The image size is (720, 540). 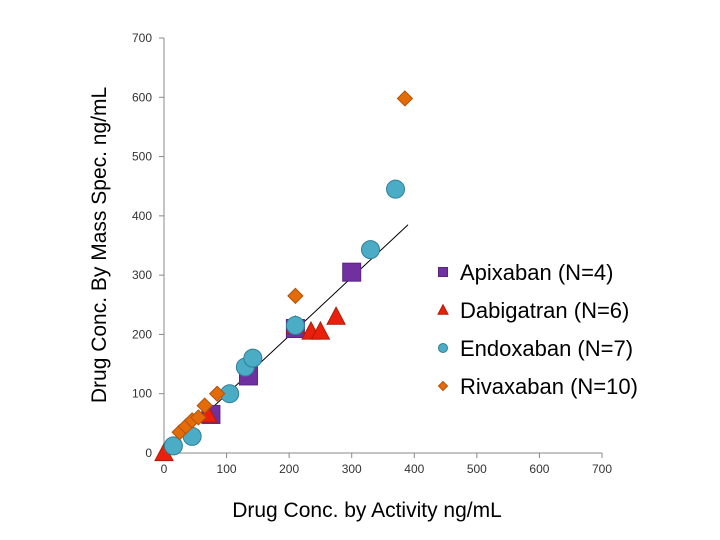 What do you see at coordinates (142, 334) in the screenshot?
I see `y-tick-label: 200` at bounding box center [142, 334].